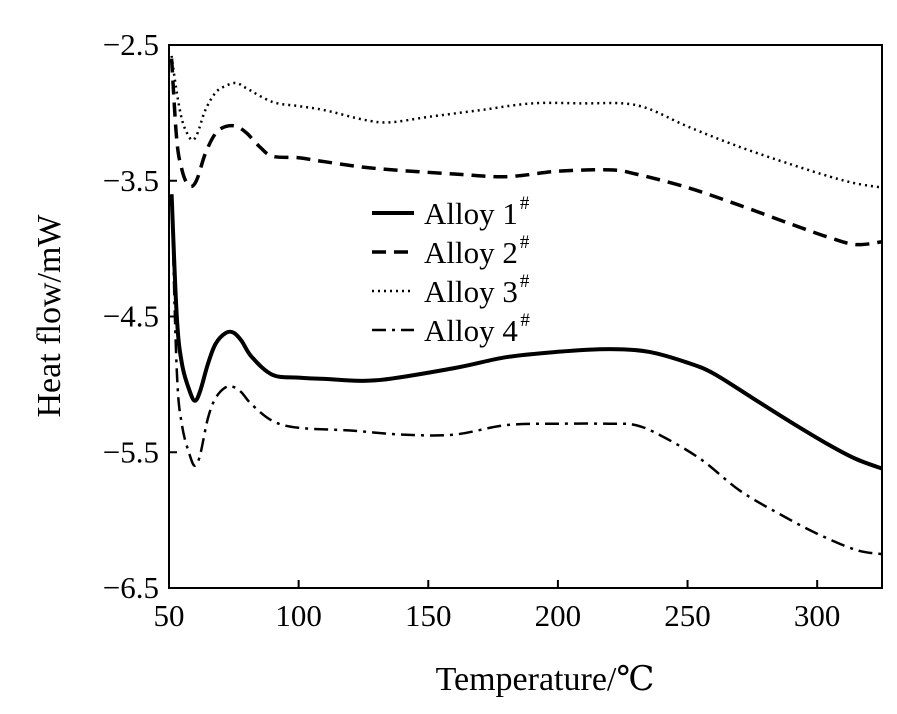  I want to click on y-tick-label: −4.5, so click(131, 316).